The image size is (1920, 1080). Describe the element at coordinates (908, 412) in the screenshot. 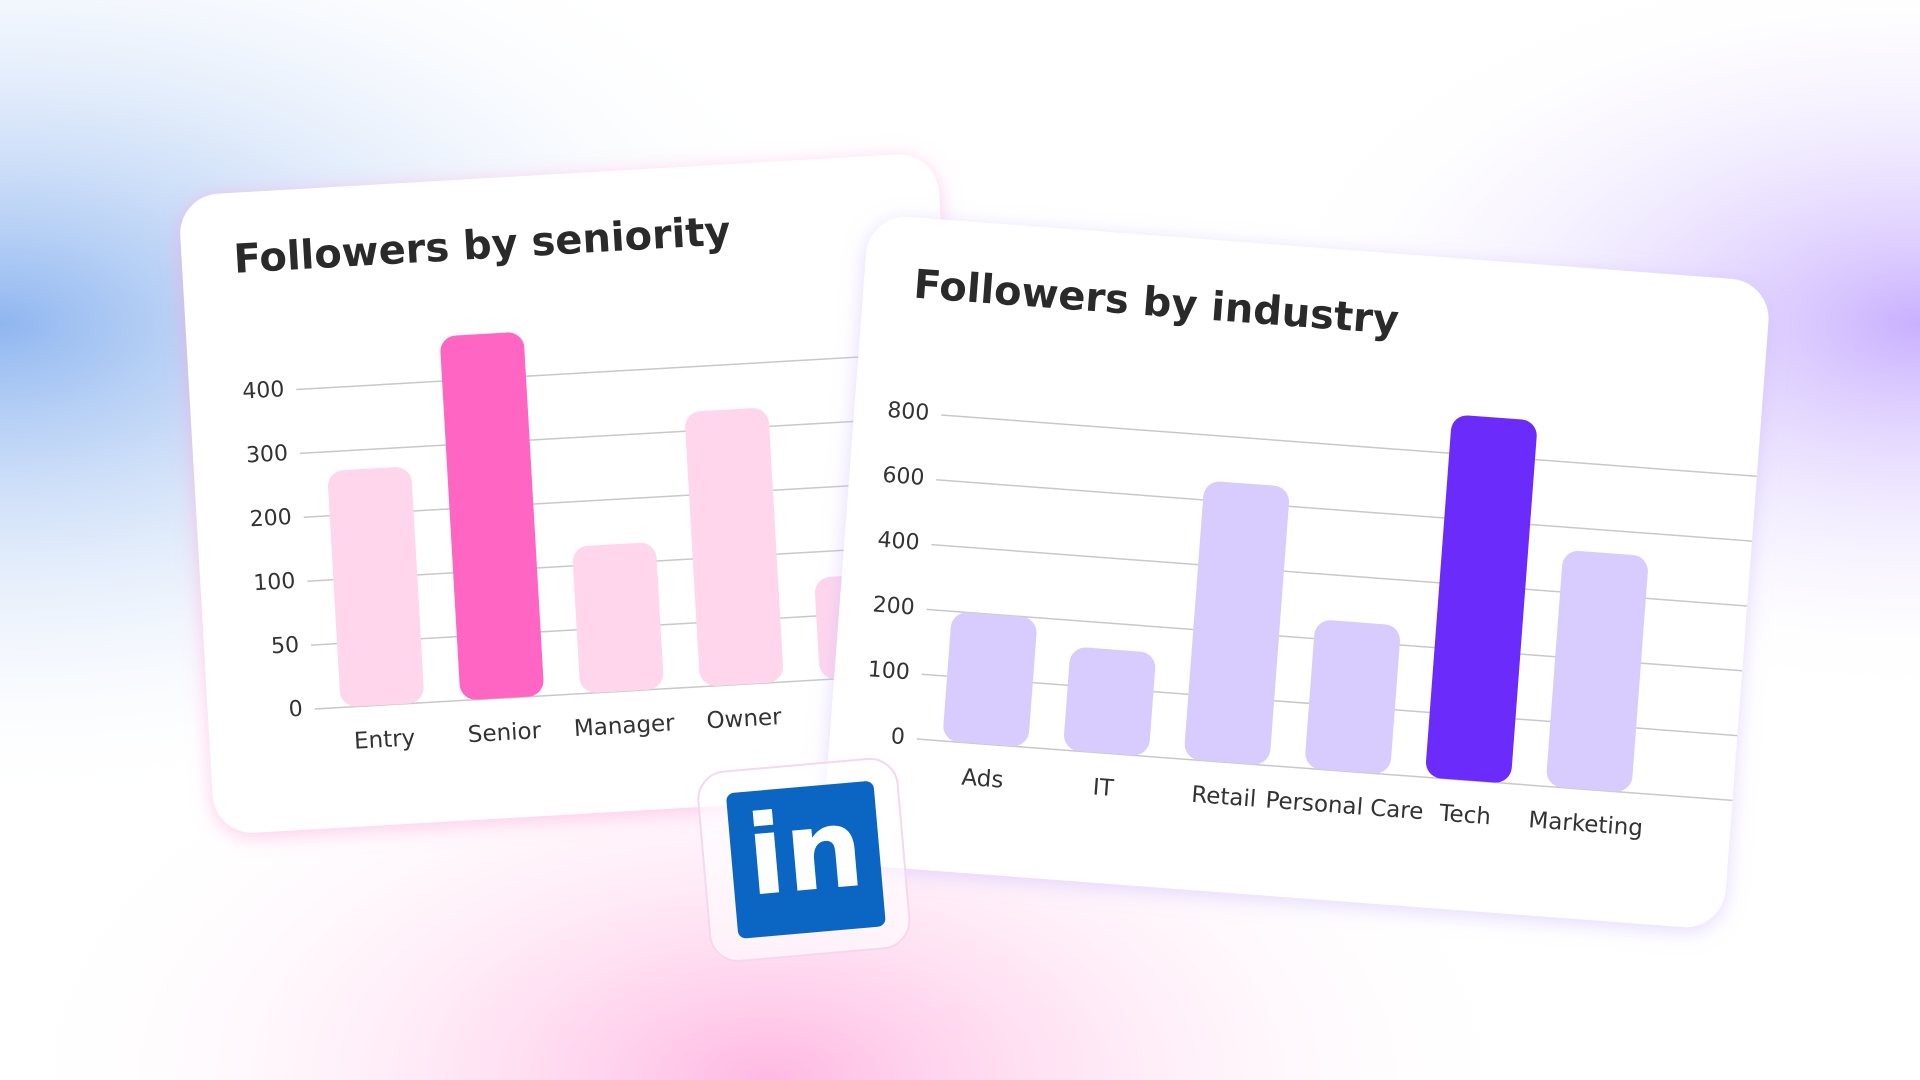

I see `y-tick-label: 800` at that location.